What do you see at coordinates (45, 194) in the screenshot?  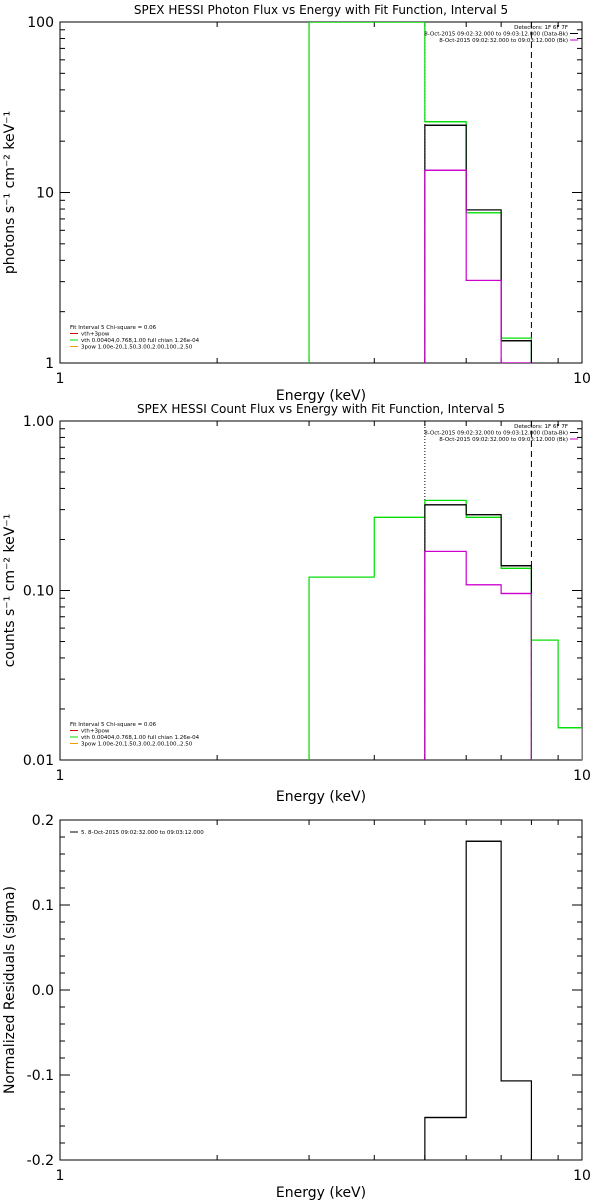 I see `y-tick-label: 10` at bounding box center [45, 194].